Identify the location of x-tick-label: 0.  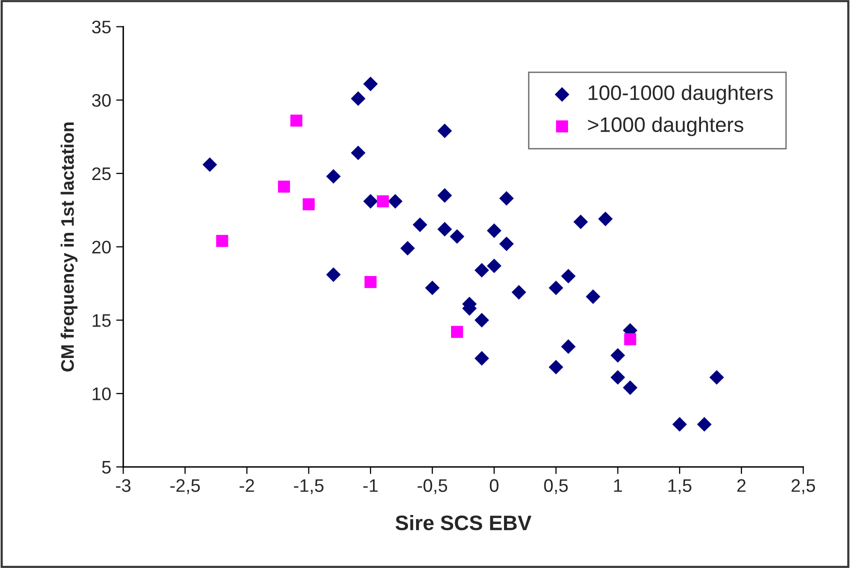
(494, 485).